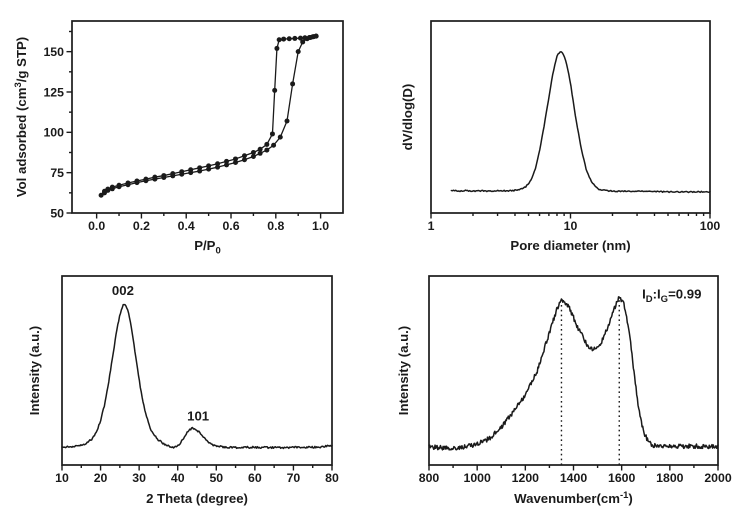 Image resolution: width=744 pixels, height=532 pixels. Describe the element at coordinates (57, 173) in the screenshot. I see `y-tick-label: 75` at that location.